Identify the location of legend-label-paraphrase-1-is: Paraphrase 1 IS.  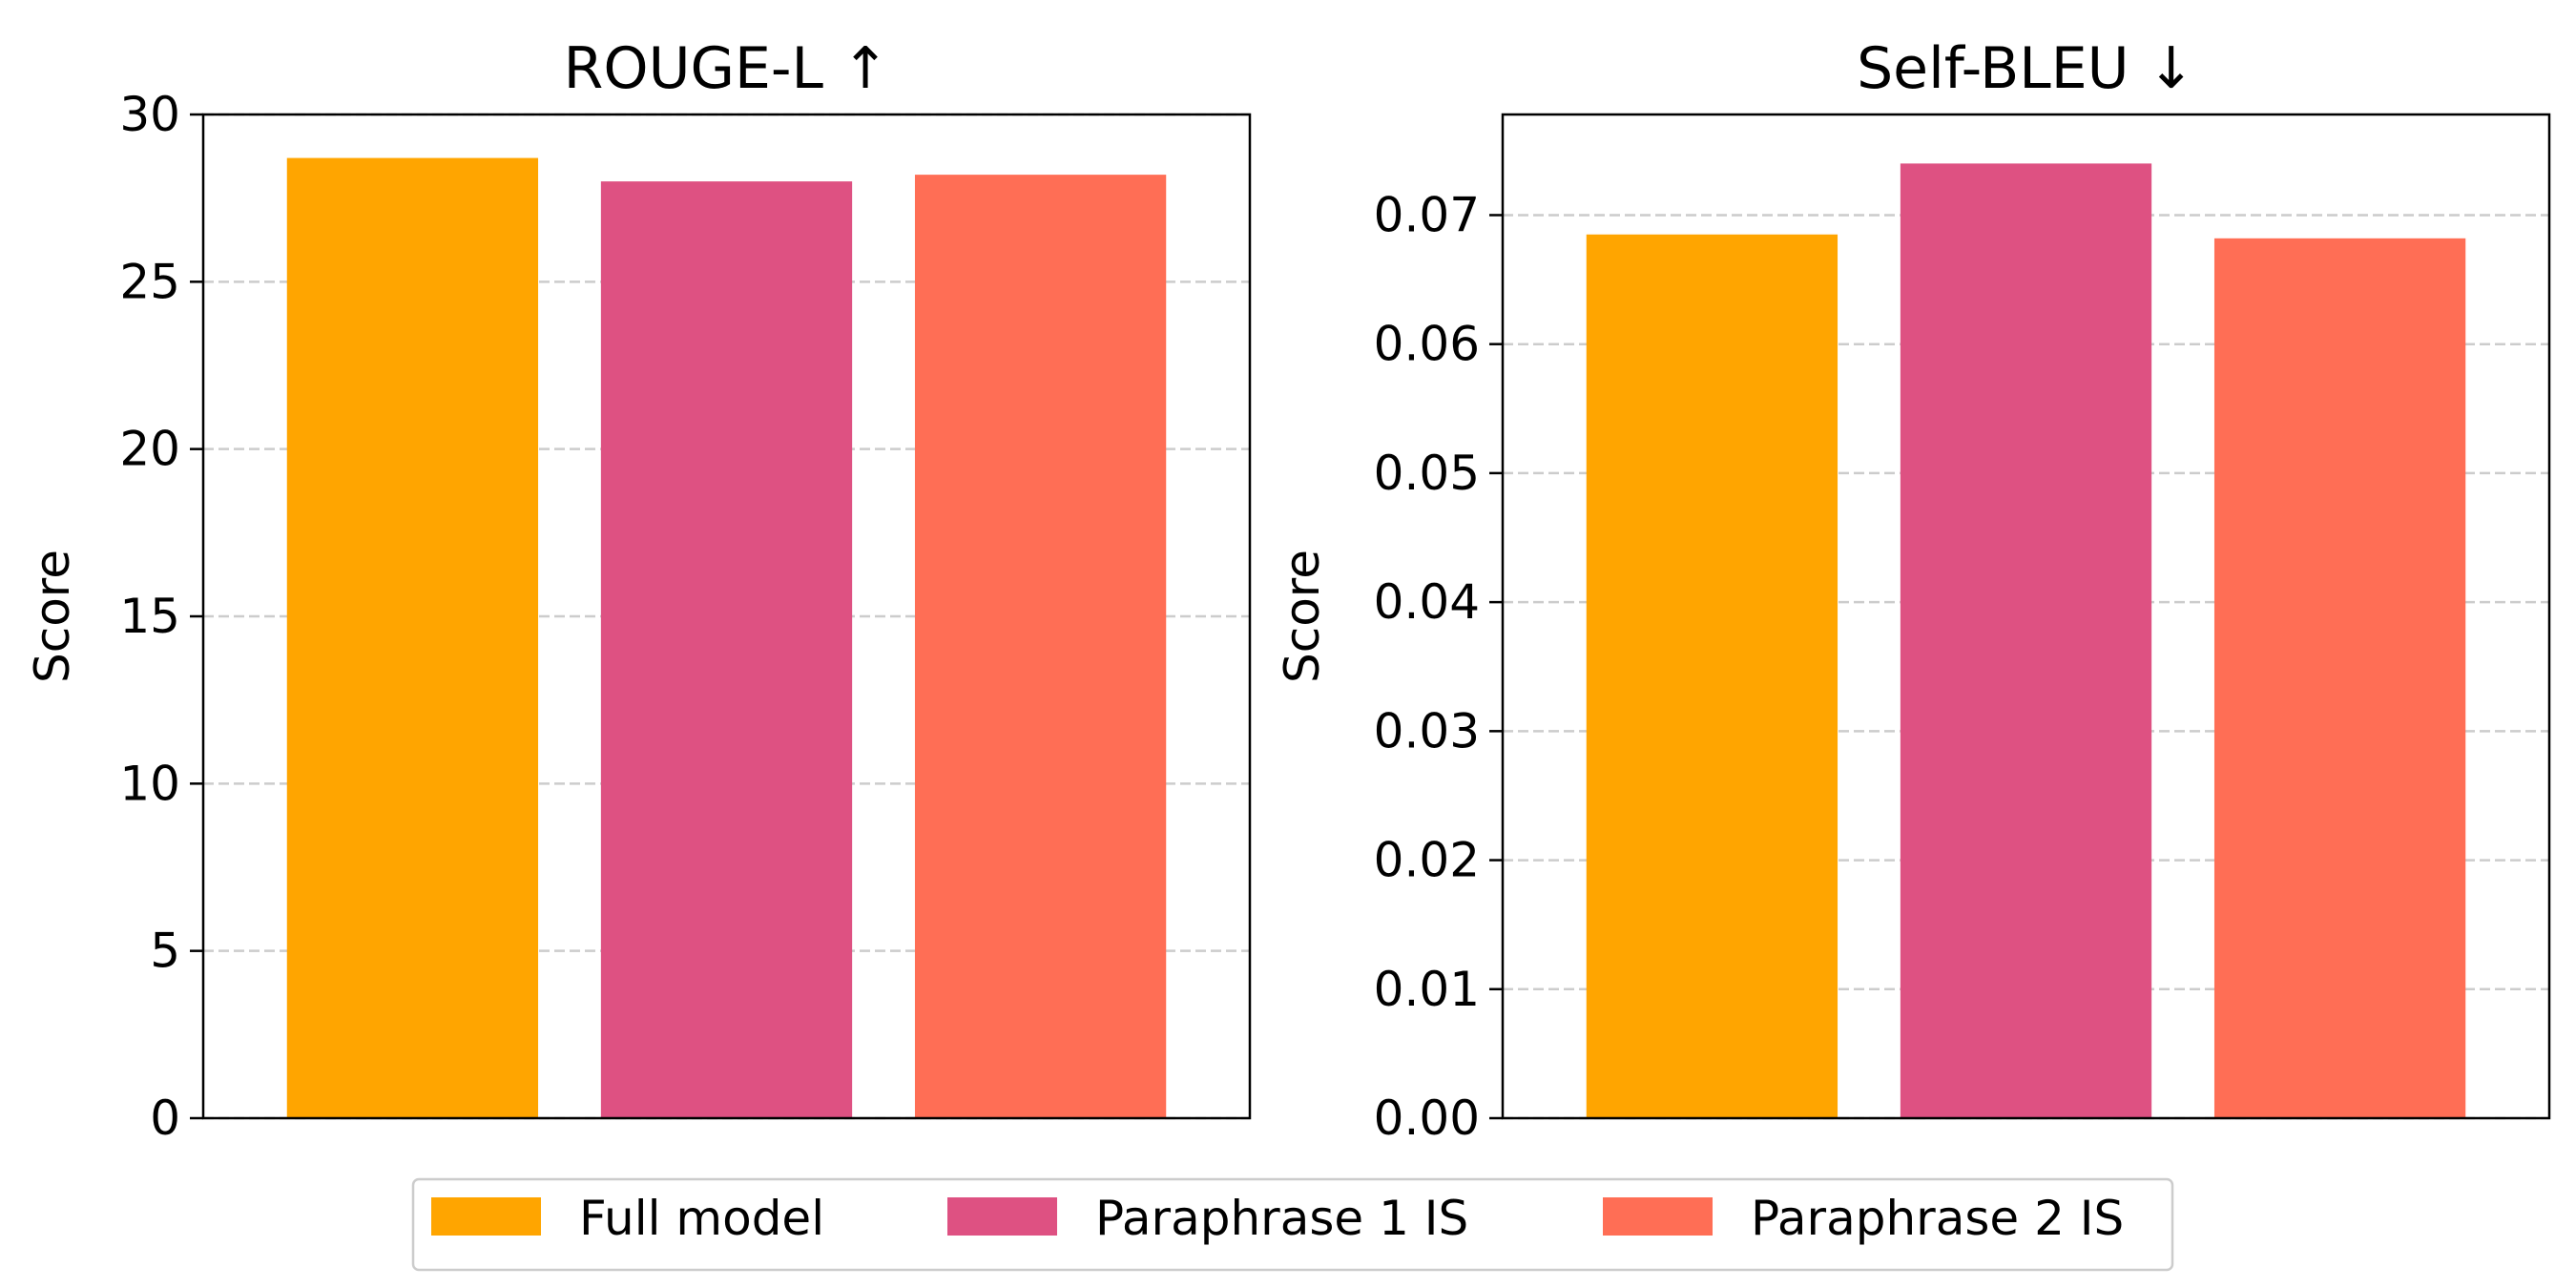
(1281, 1218).